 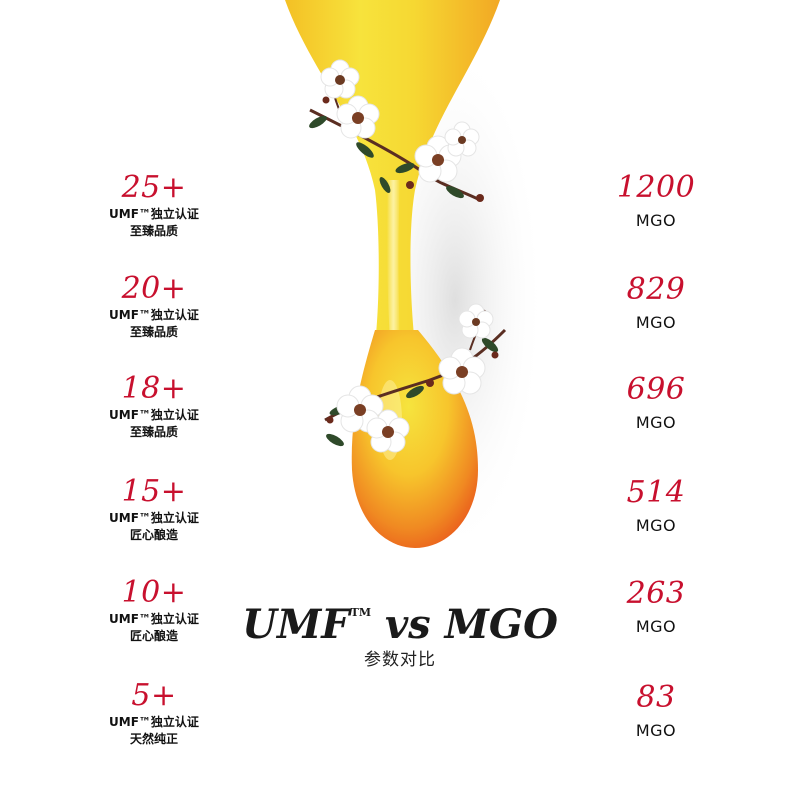 I want to click on trademark-mark: TM, so click(x=361, y=612).